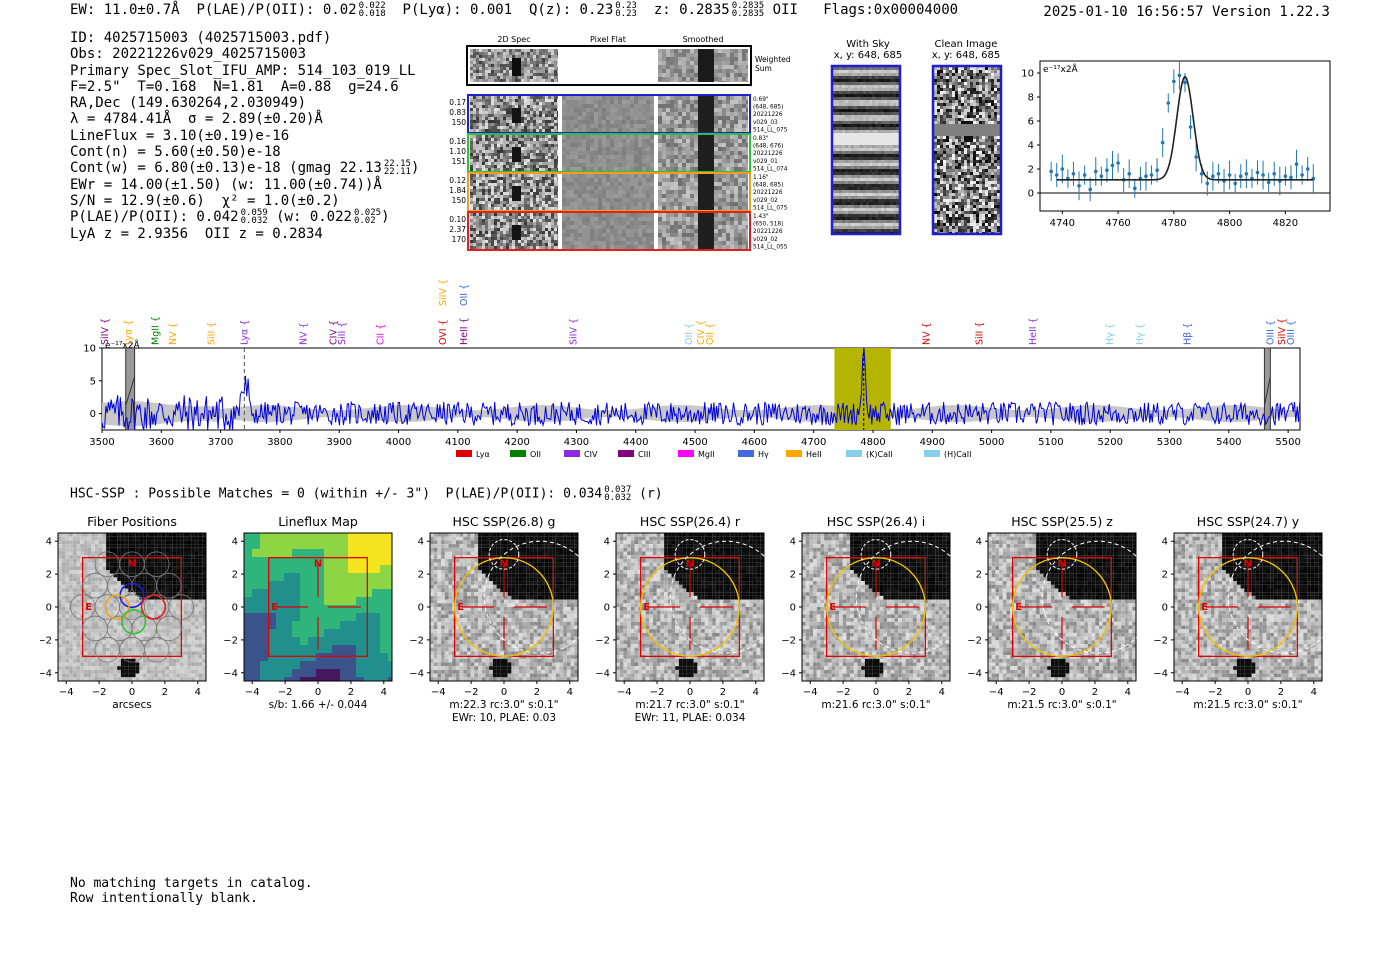  What do you see at coordinates (656, 231) in the screenshot?
I see `row-divider` at bounding box center [656, 231].